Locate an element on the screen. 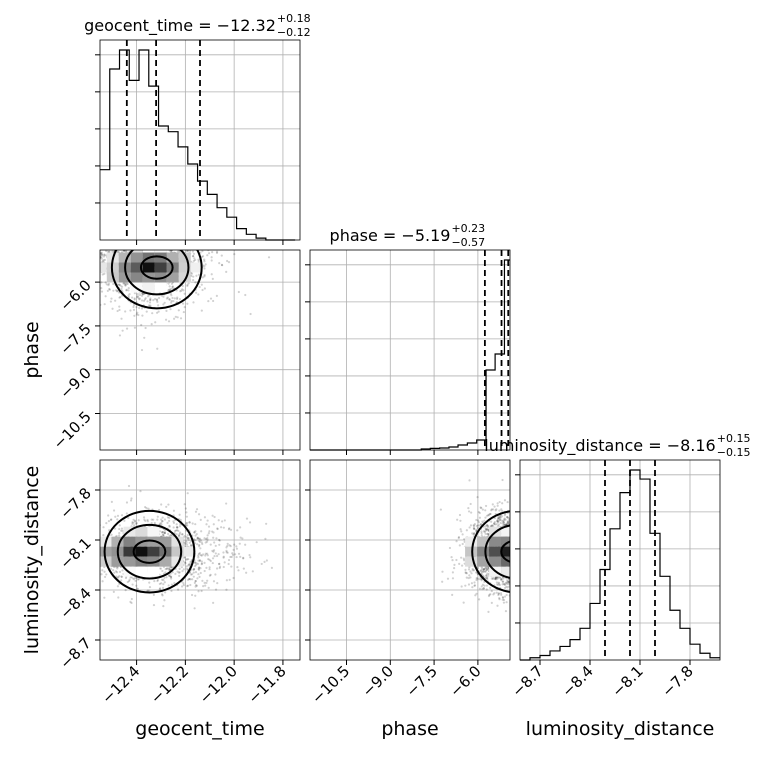  title-luminosity_distance: luminosity_distance = −8.16 +0.15−0.15 is located at coordinates (617, 445).